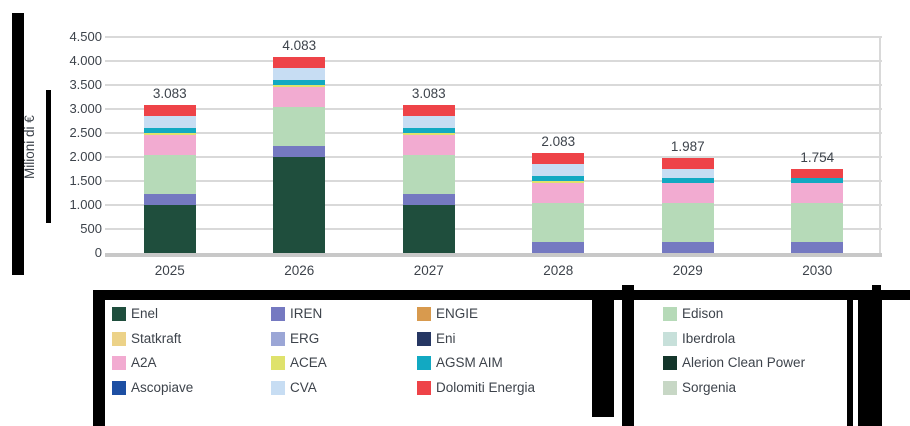 The image size is (910, 426). I want to click on y-tick-label: 3.000, so click(85, 108).